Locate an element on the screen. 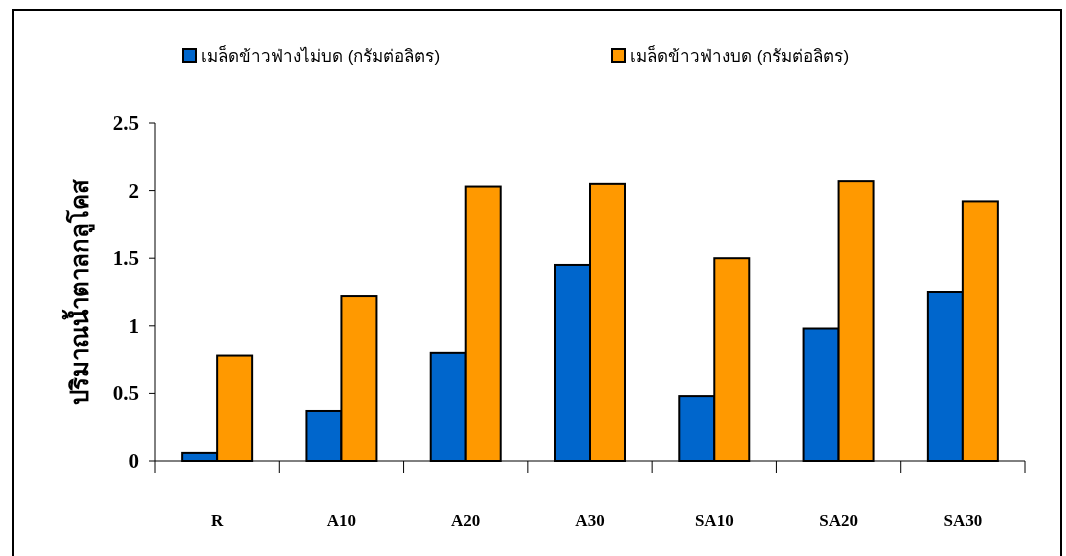 This screenshot has height=556, width=1066. x-tick-label: SA20 is located at coordinates (838, 520).